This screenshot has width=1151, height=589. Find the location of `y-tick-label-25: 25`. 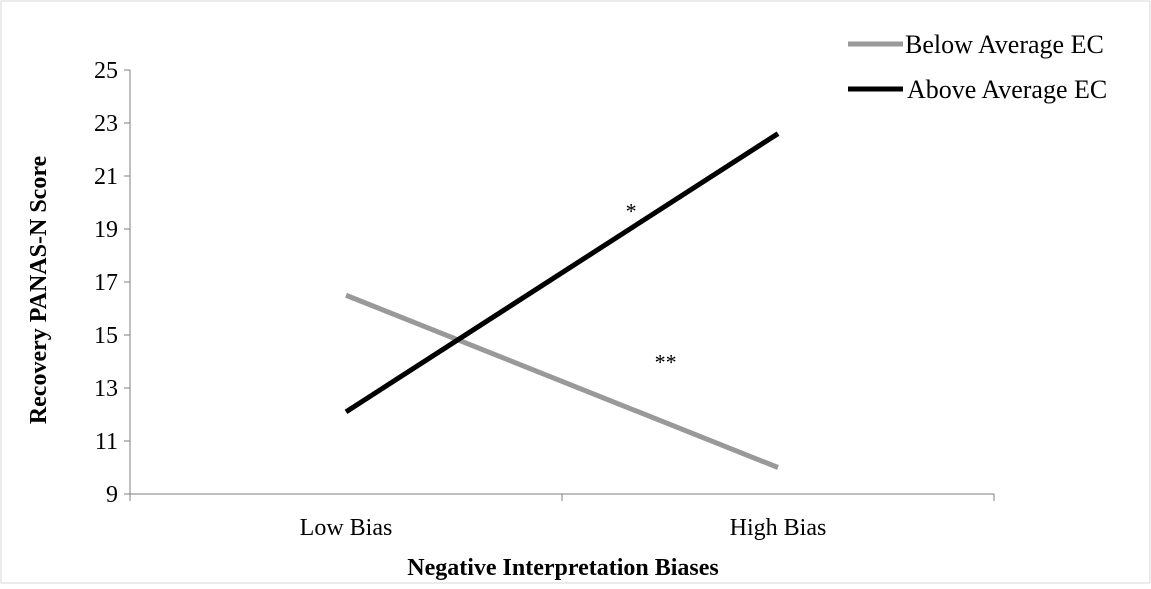

y-tick-label-25: 25 is located at coordinates (106, 71).